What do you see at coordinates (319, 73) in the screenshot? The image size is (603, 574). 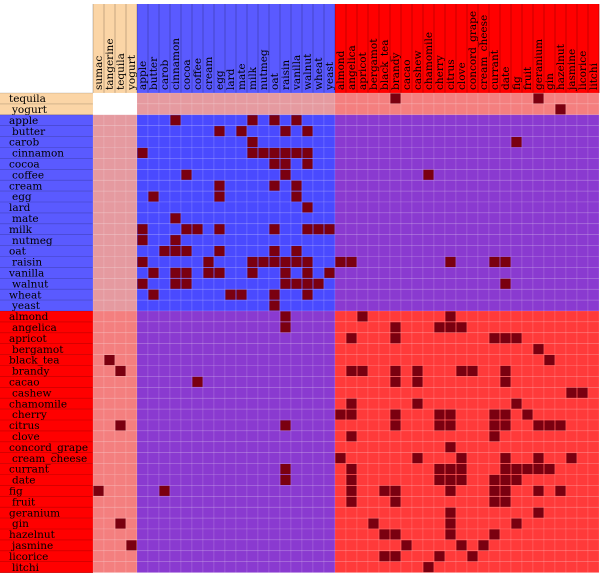 I see `column-label: wheat` at bounding box center [319, 73].